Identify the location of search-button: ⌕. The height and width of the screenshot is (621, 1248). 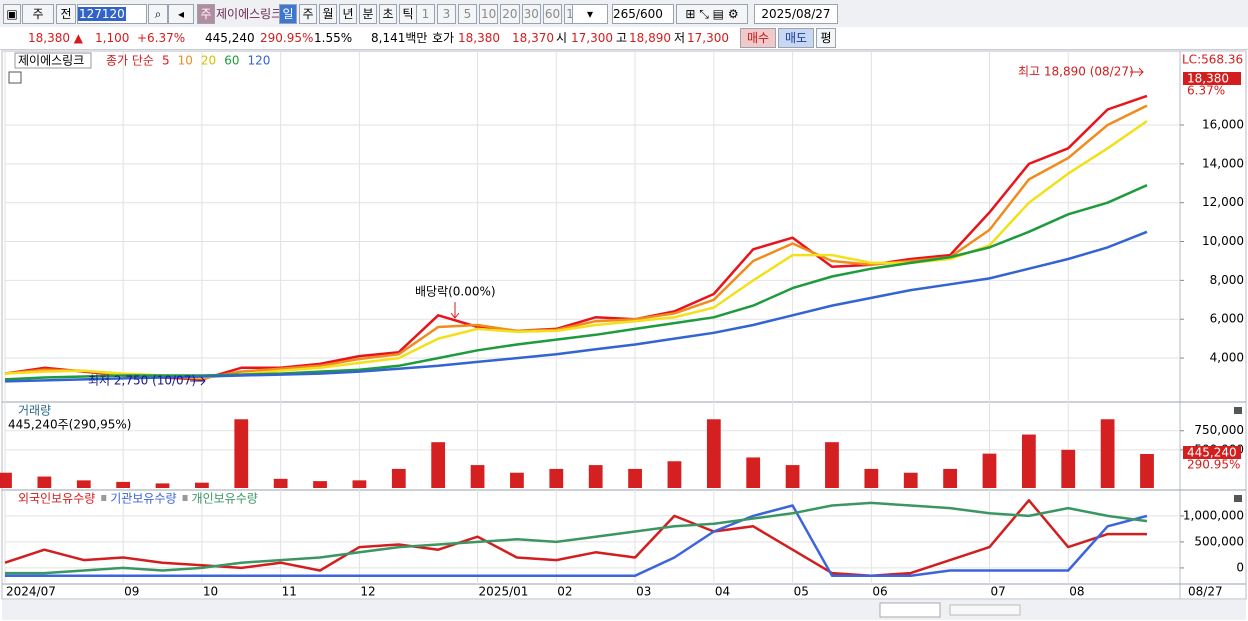
(158, 14).